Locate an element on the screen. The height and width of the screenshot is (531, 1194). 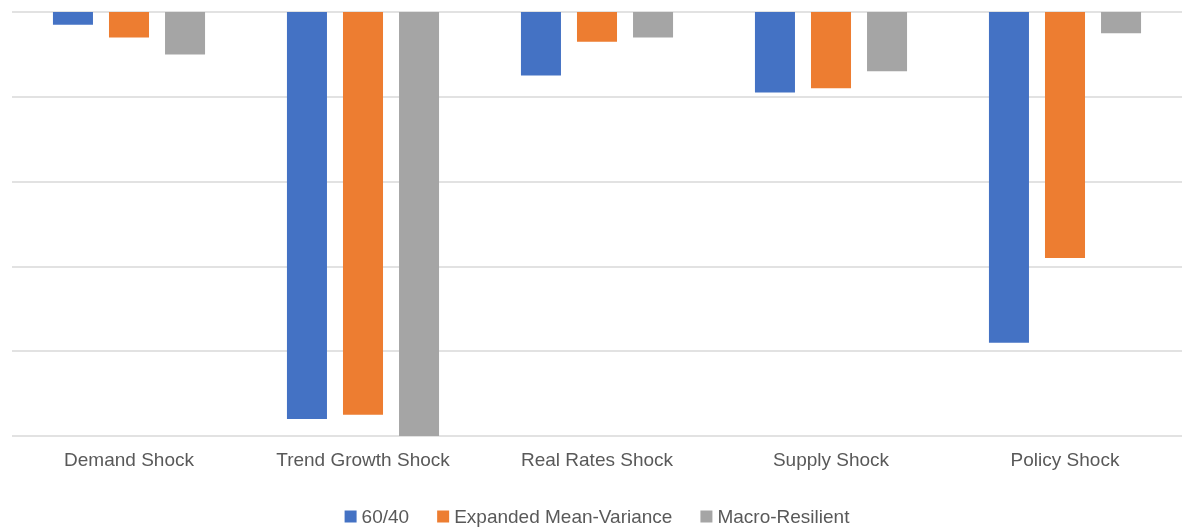
x-tick-label: Policy Shock is located at coordinates (1065, 459).